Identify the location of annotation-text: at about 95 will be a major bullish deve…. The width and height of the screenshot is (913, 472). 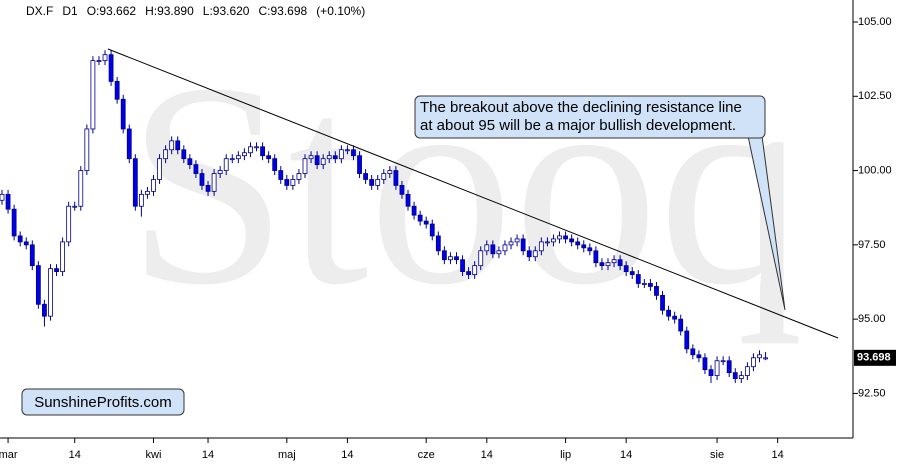
(578, 125).